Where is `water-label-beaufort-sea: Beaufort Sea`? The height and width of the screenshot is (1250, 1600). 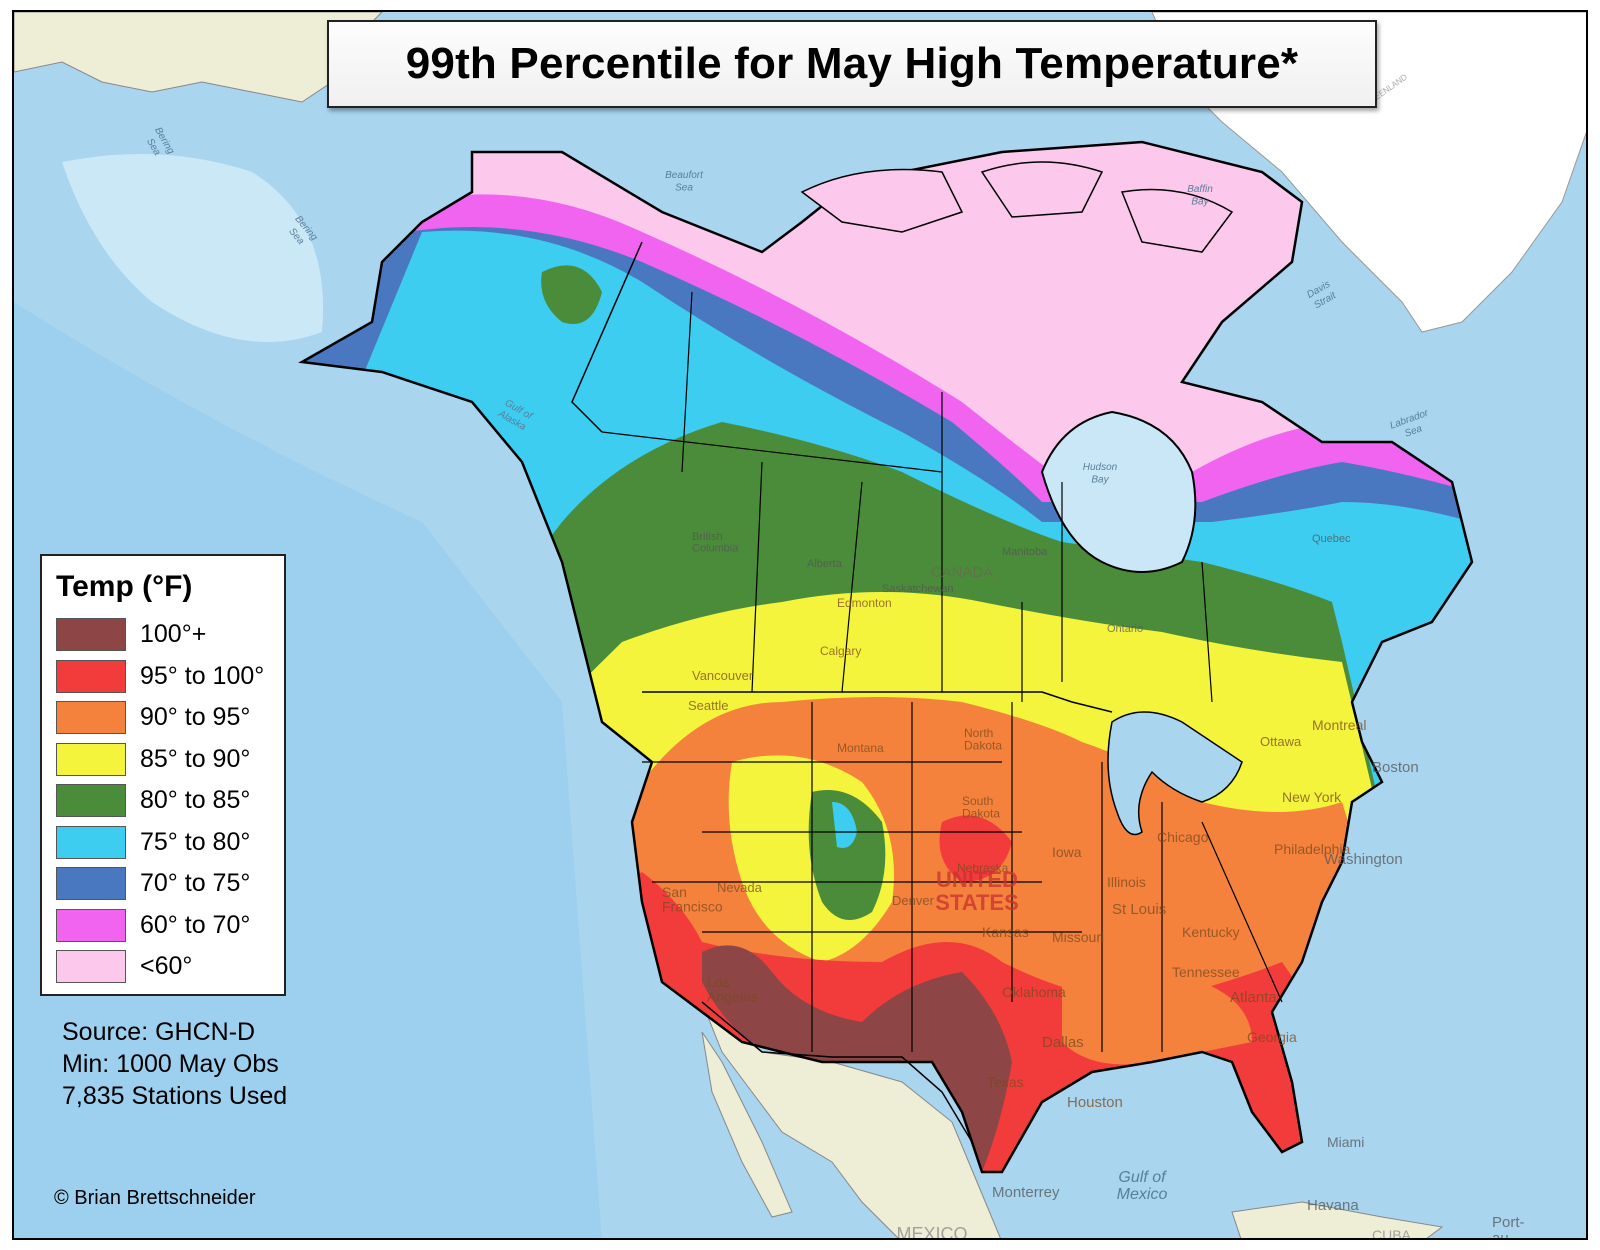 water-label-beaufort-sea: Beaufort Sea is located at coordinates (684, 182).